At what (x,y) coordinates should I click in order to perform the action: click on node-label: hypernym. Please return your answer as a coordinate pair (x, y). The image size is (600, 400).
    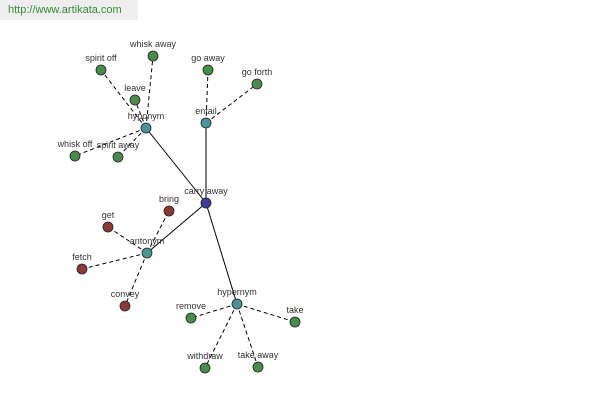
    Looking at the image, I should click on (237, 292).